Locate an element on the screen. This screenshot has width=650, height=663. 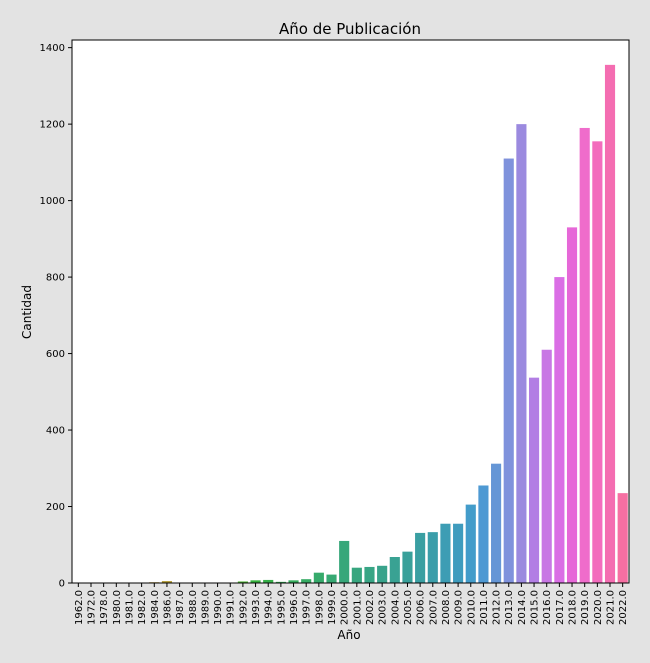
bar-2010.0 is located at coordinates (470, 543).